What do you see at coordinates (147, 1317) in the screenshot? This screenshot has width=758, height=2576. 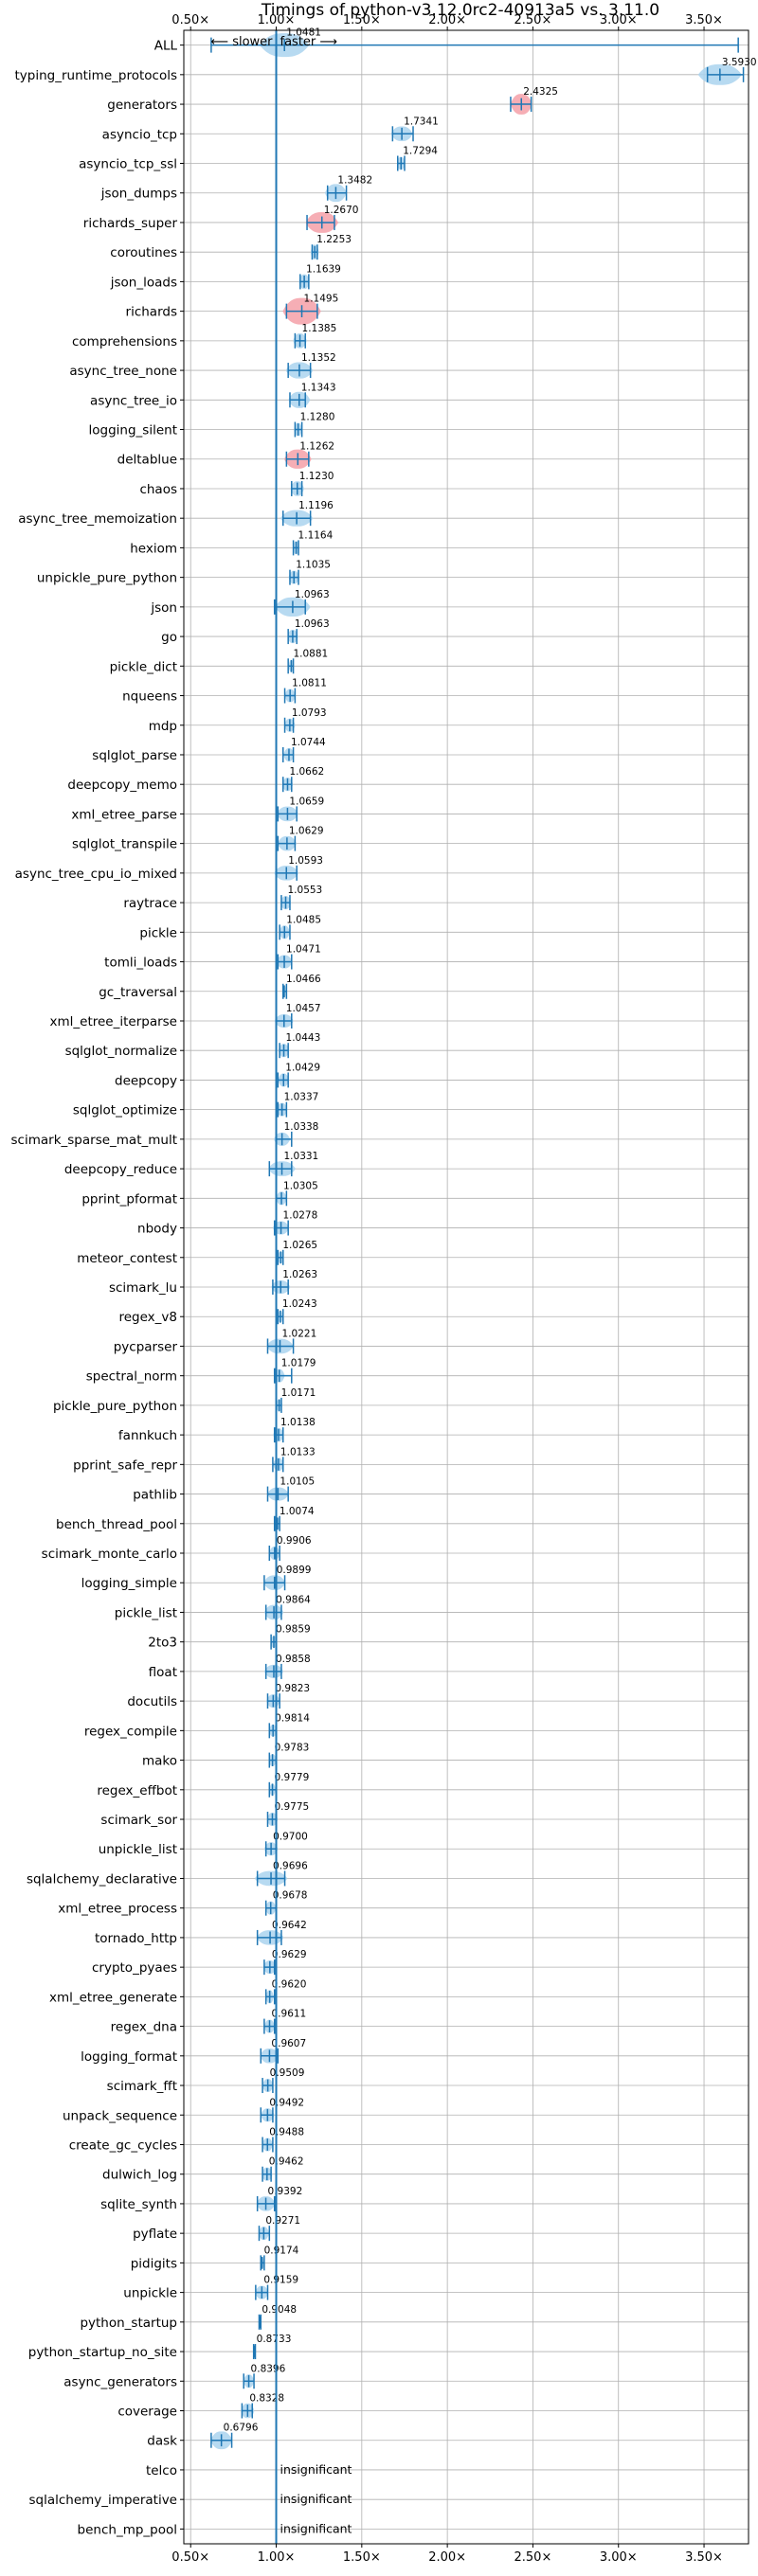 I see `benchmark-label: regex_v8` at bounding box center [147, 1317].